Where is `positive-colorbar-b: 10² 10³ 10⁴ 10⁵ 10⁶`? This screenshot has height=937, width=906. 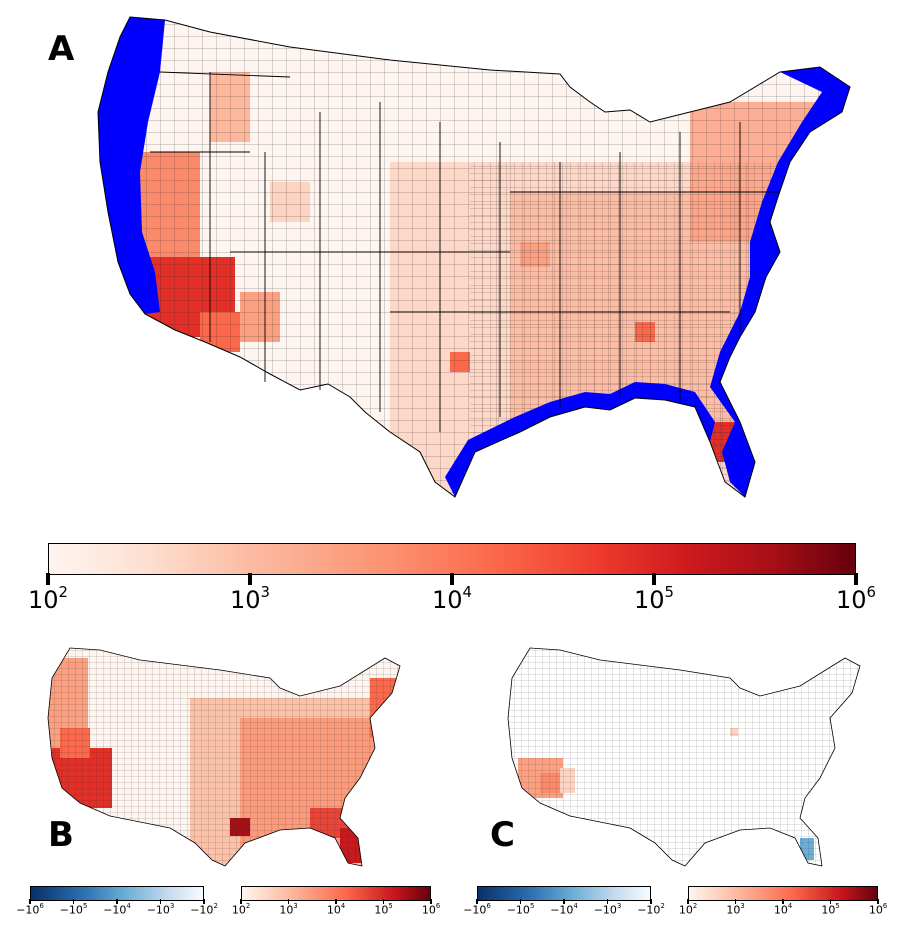
positive-colorbar-b: 10² 10³ 10⁴ 10⁵ 10⁶ is located at coordinates (336, 906).